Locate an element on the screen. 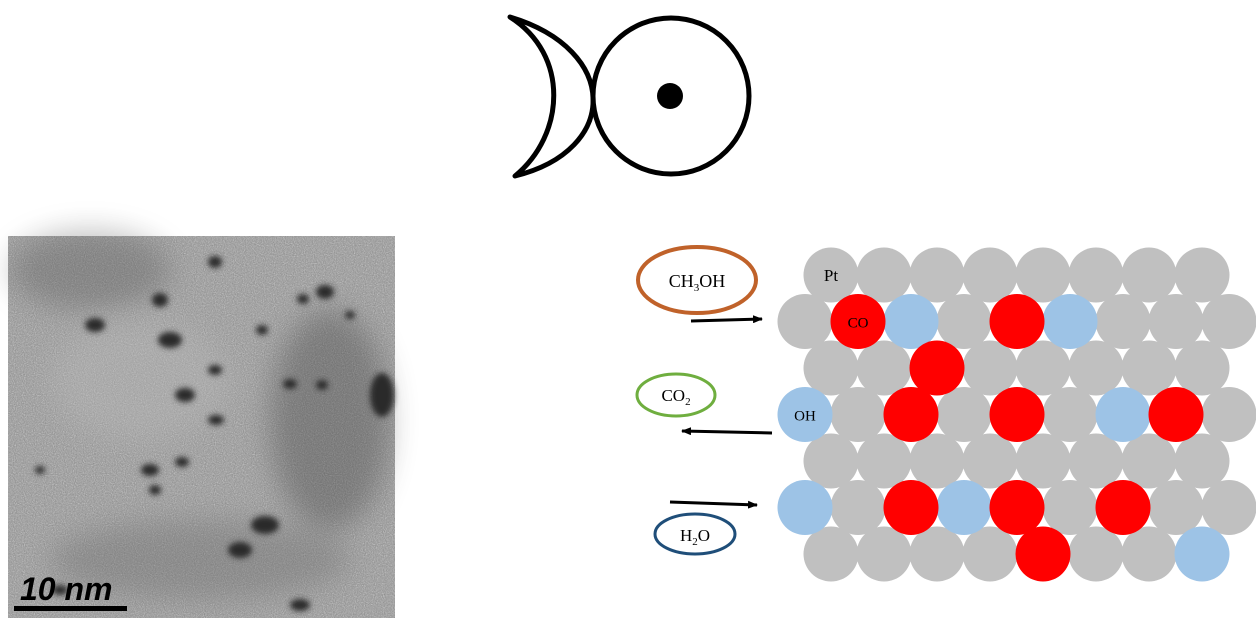 The image size is (1256, 618). water-label-sub: 2 is located at coordinates (695, 542).